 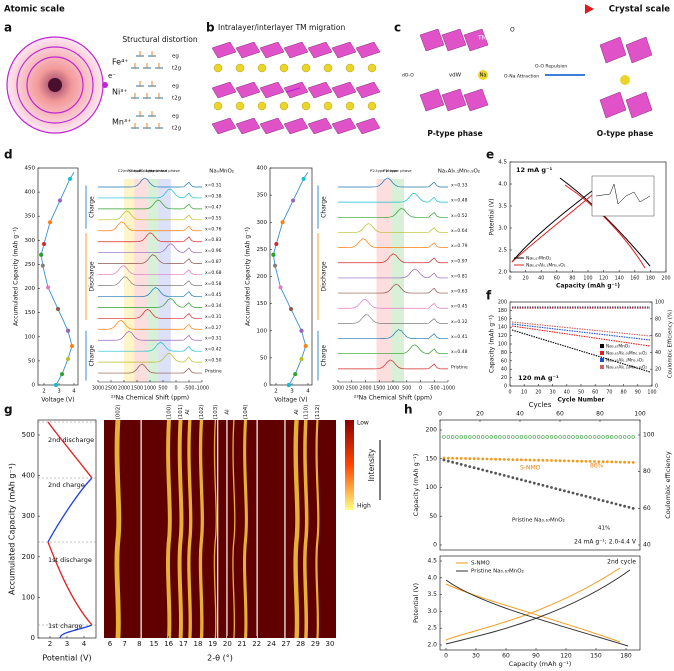 What do you see at coordinates (384, 170) in the screenshot?
I see `phase-label: P2-type phase` at bounding box center [384, 170].